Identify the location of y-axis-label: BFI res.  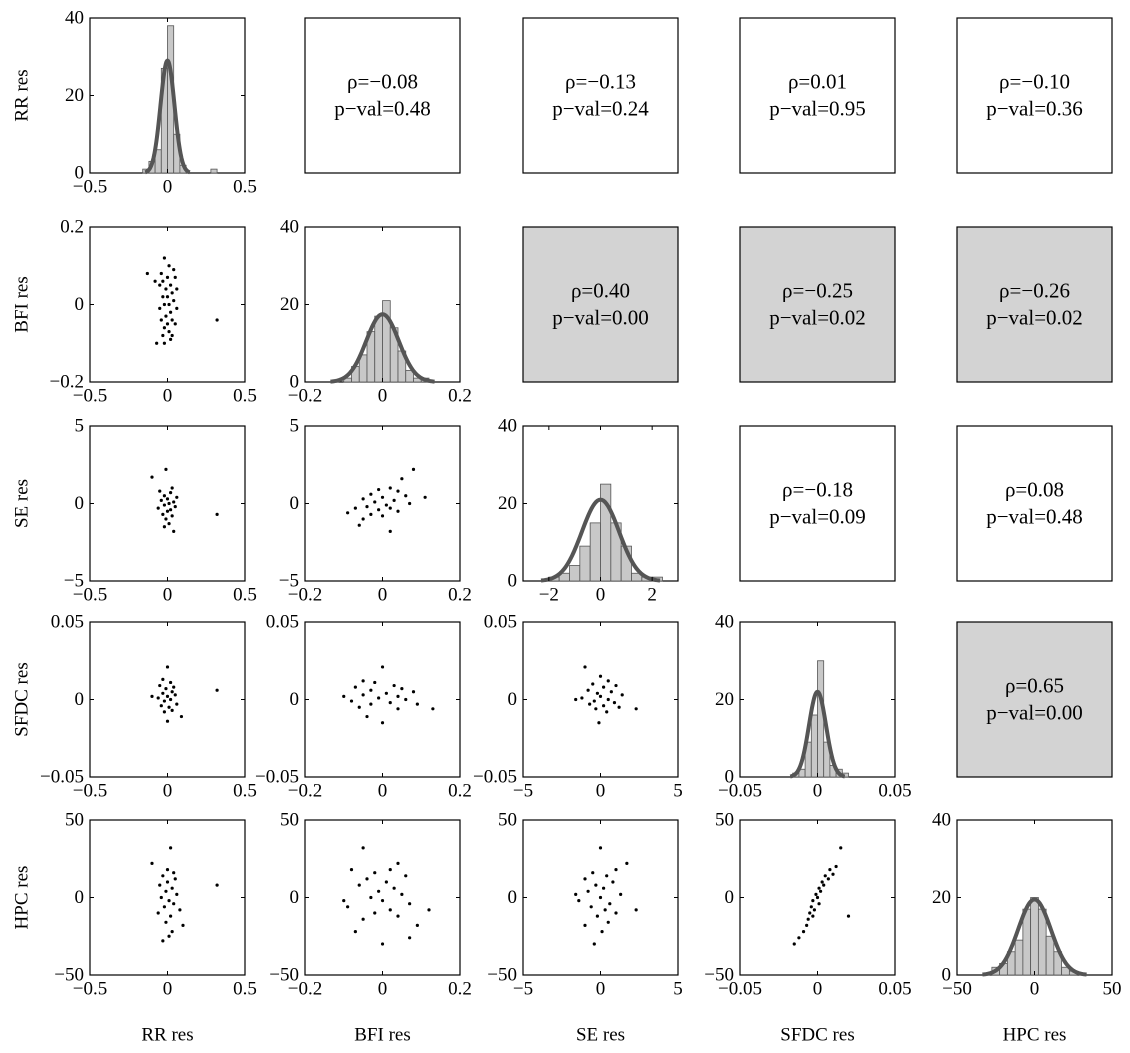
(22, 304).